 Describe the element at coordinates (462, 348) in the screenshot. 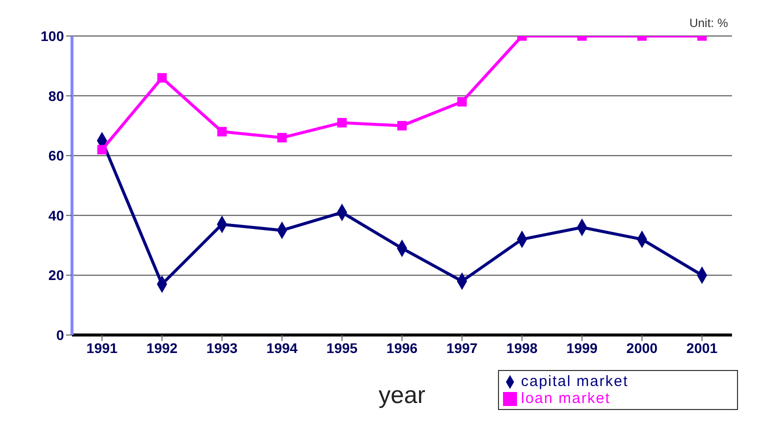

I see `x-tick-label: 1997` at that location.